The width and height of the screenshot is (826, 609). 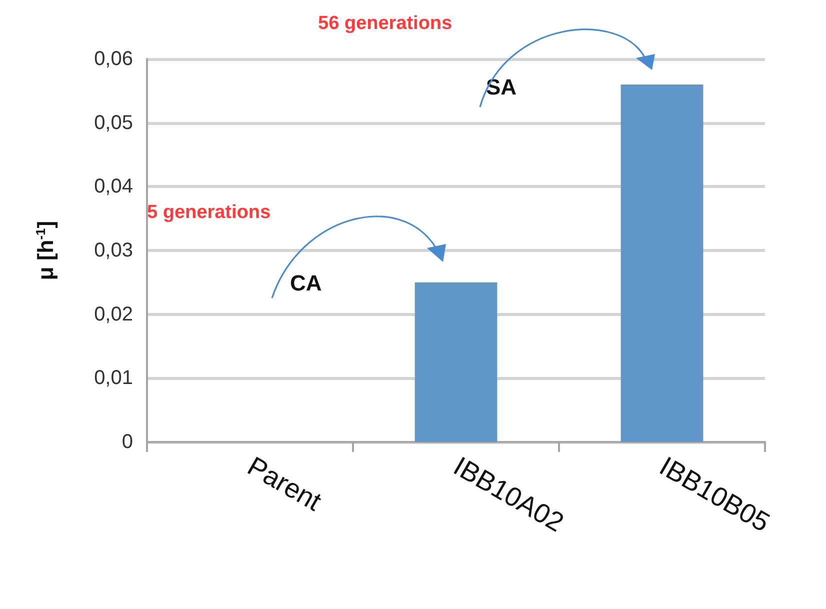 I want to click on annotation: 5 generations, so click(x=209, y=212).